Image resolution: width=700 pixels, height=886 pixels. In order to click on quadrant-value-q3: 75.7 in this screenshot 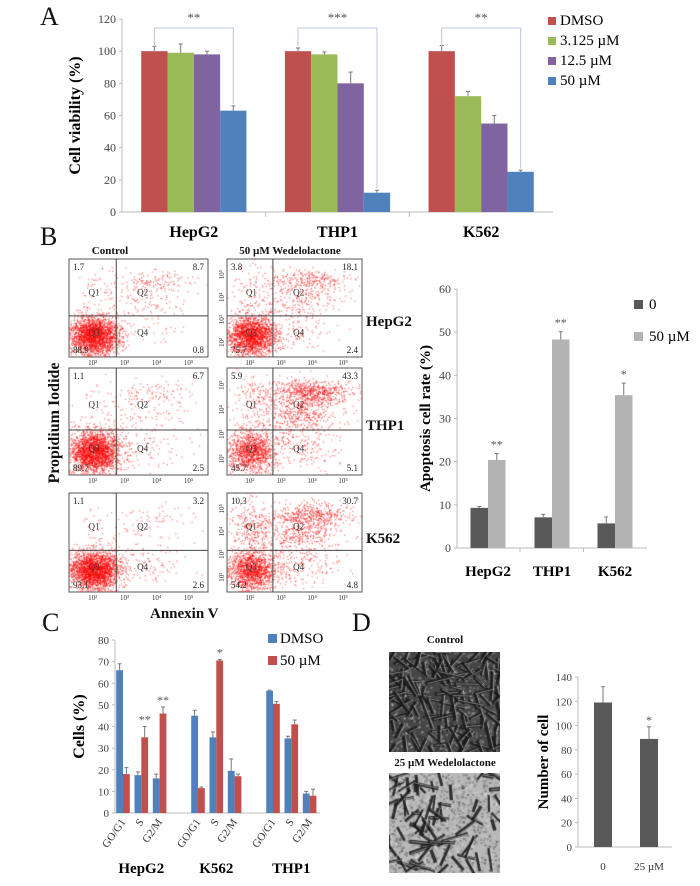, I will do `click(239, 350)`.